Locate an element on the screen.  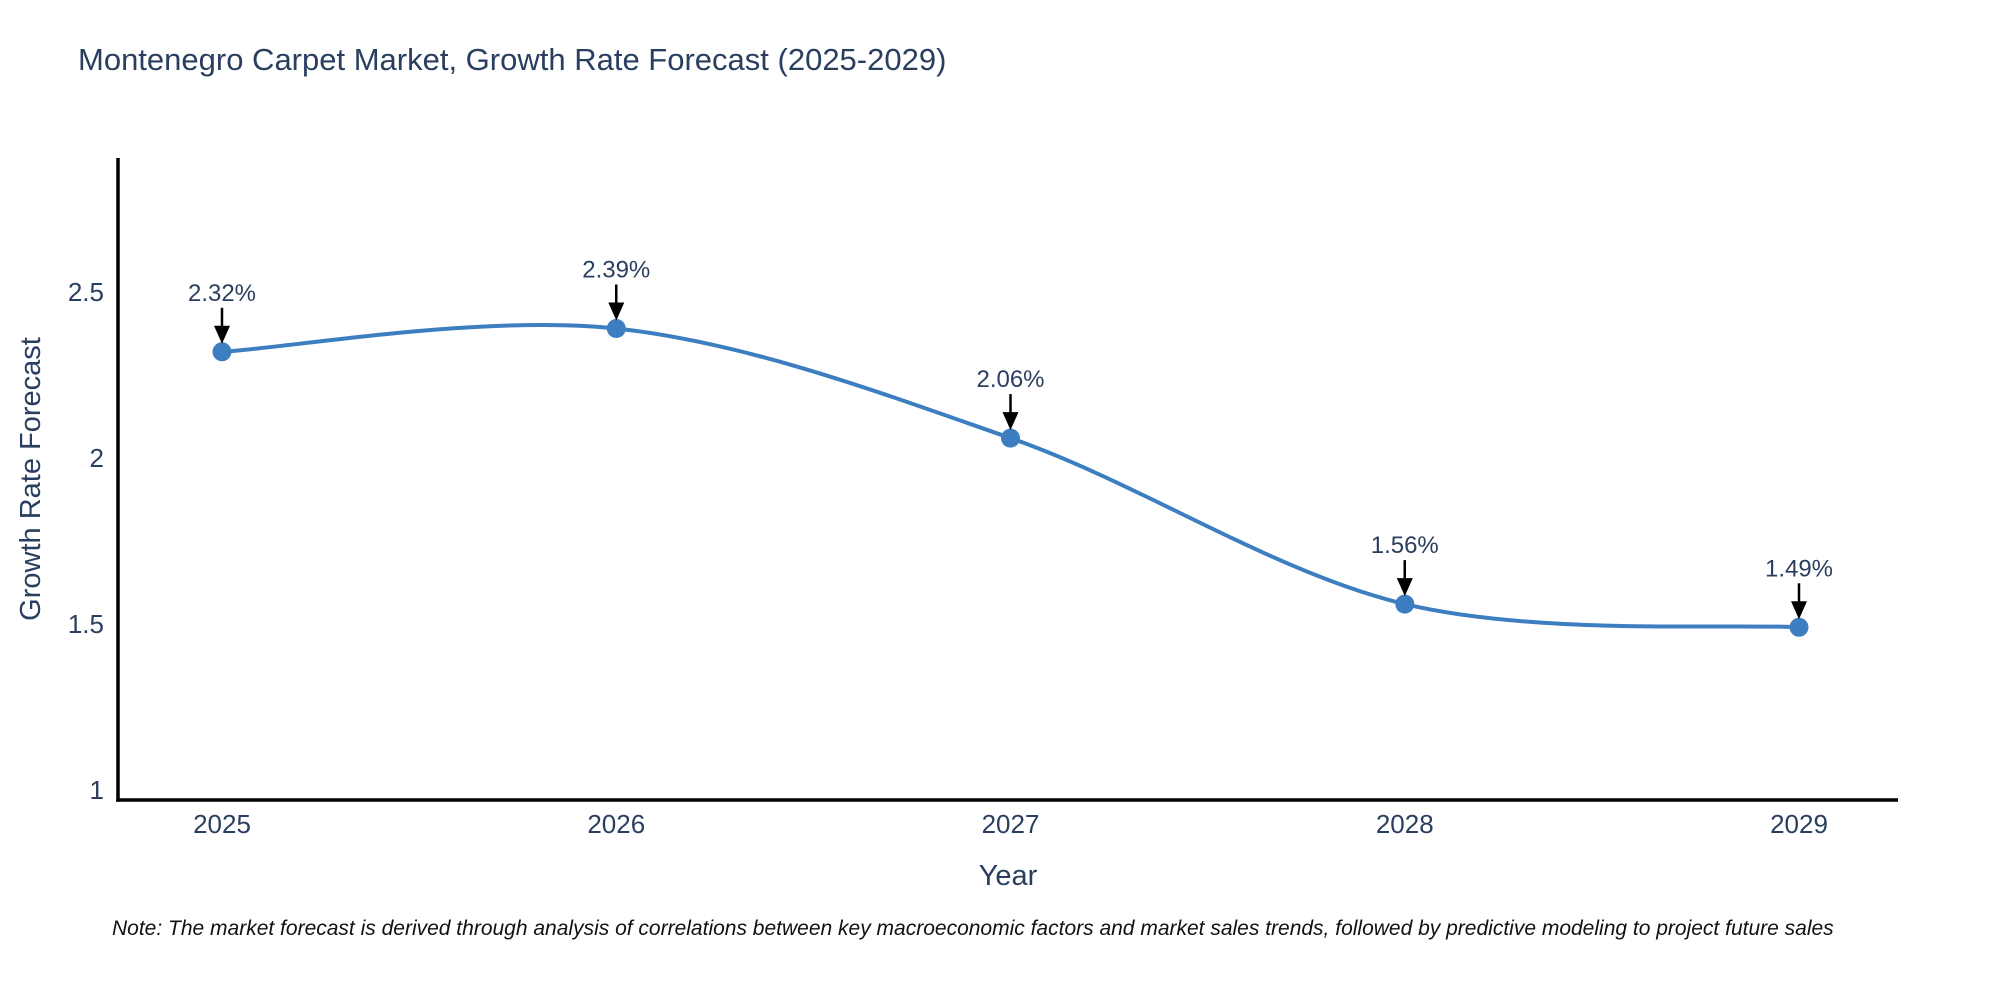
x-tick-label: 2025 is located at coordinates (222, 824).